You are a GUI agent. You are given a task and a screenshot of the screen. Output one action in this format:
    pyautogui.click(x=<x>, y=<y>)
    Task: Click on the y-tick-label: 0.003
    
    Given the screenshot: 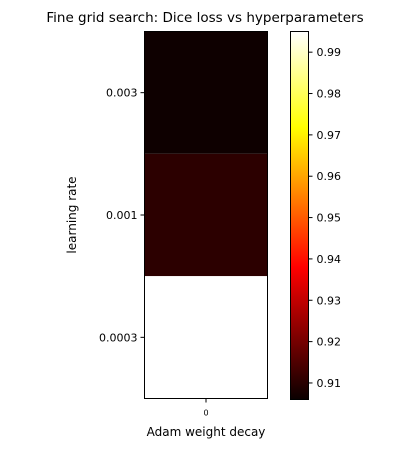 What is the action you would take?
    pyautogui.click(x=122, y=93)
    